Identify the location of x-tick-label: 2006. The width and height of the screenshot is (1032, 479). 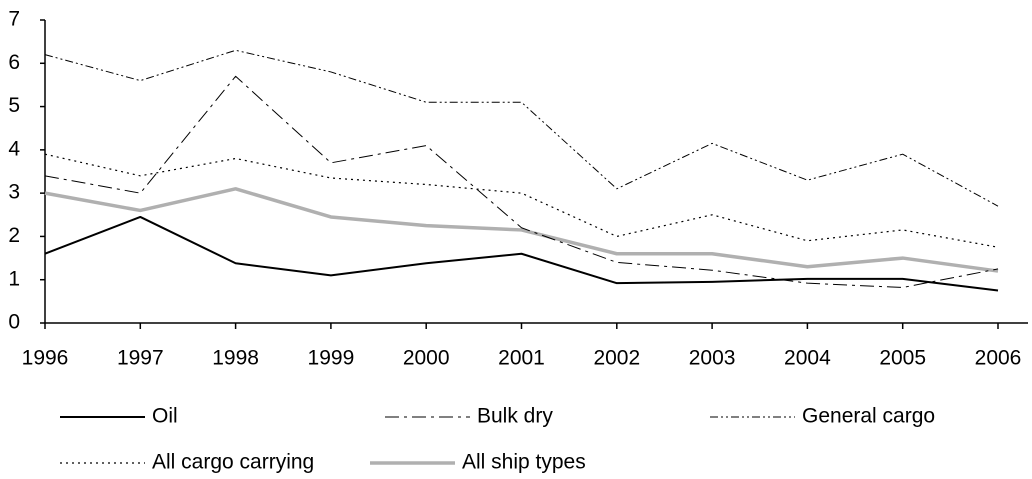
(998, 358).